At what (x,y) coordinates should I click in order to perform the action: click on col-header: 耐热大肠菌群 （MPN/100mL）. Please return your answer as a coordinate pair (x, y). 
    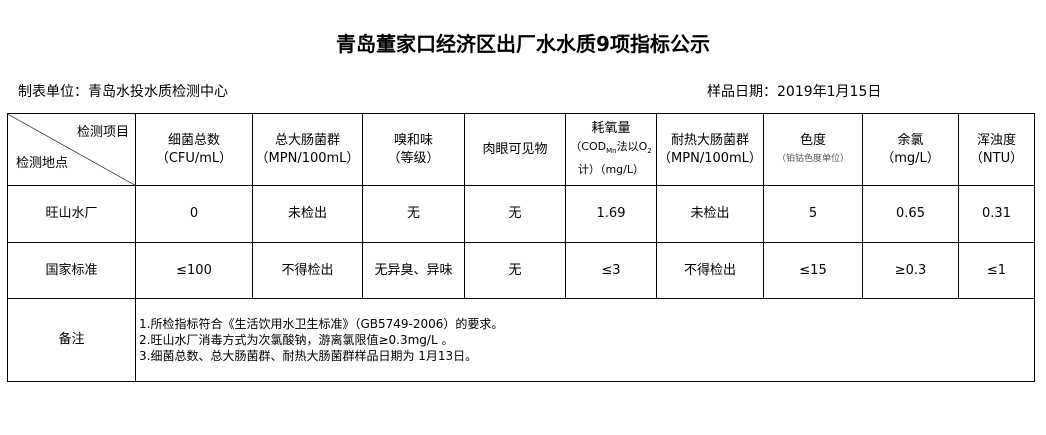
    Looking at the image, I should click on (710, 149).